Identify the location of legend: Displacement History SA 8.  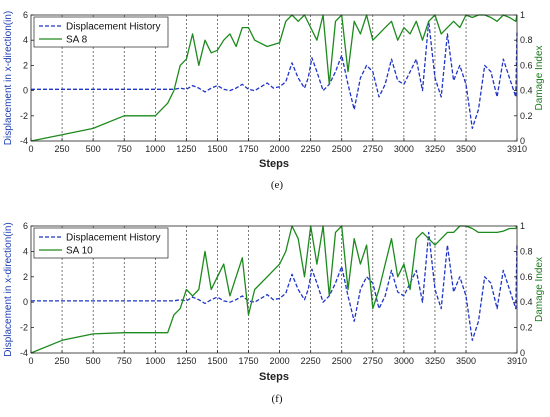
(101, 32).